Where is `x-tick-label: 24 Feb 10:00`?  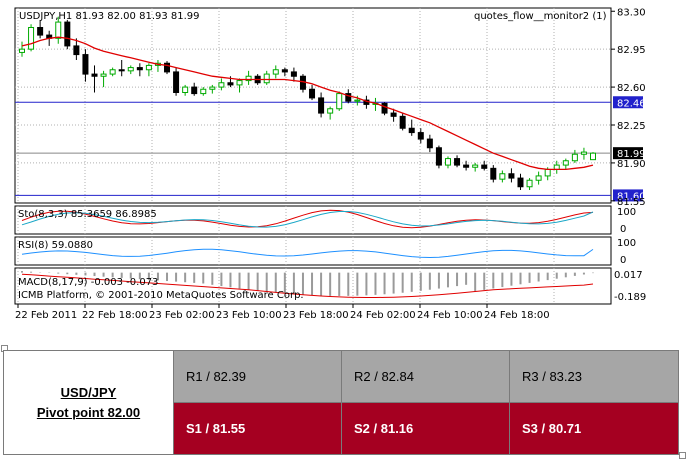 x-tick-label: 24 Feb 10:00 is located at coordinates (450, 315).